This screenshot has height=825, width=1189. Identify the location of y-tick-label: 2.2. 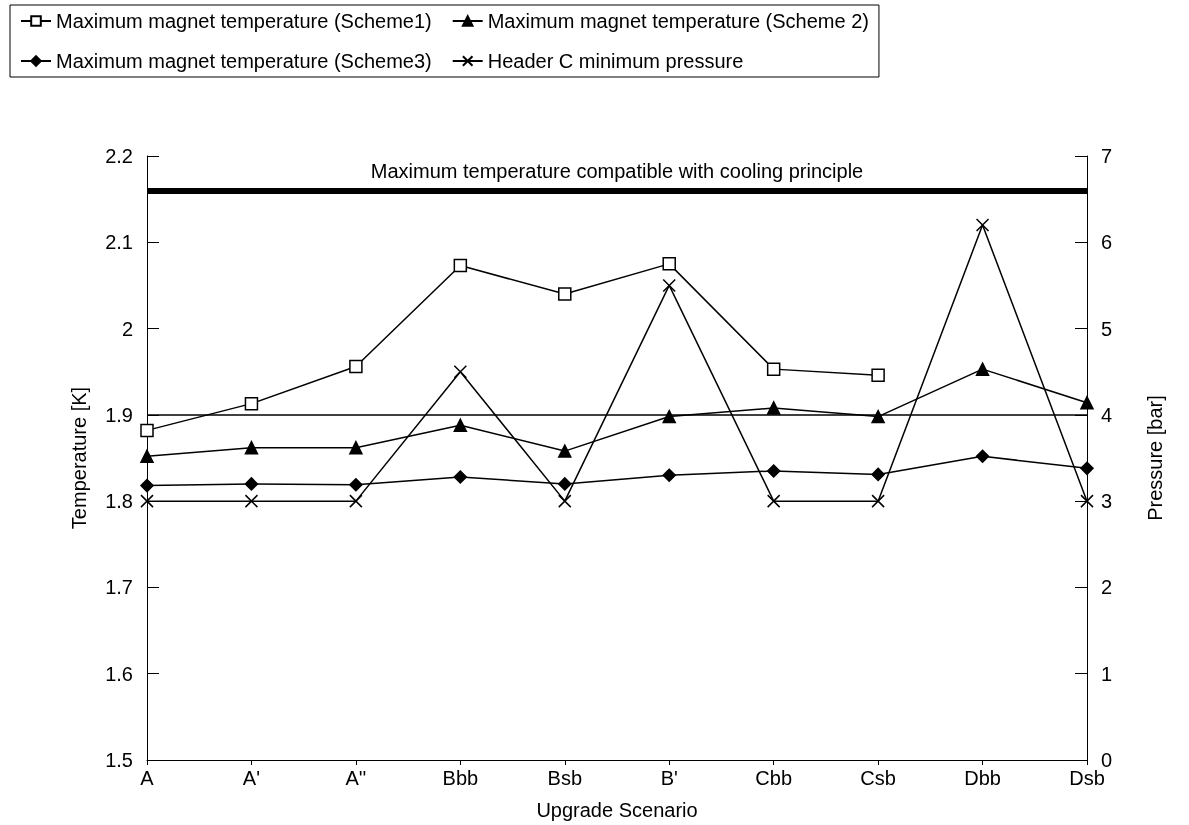
(119, 156).